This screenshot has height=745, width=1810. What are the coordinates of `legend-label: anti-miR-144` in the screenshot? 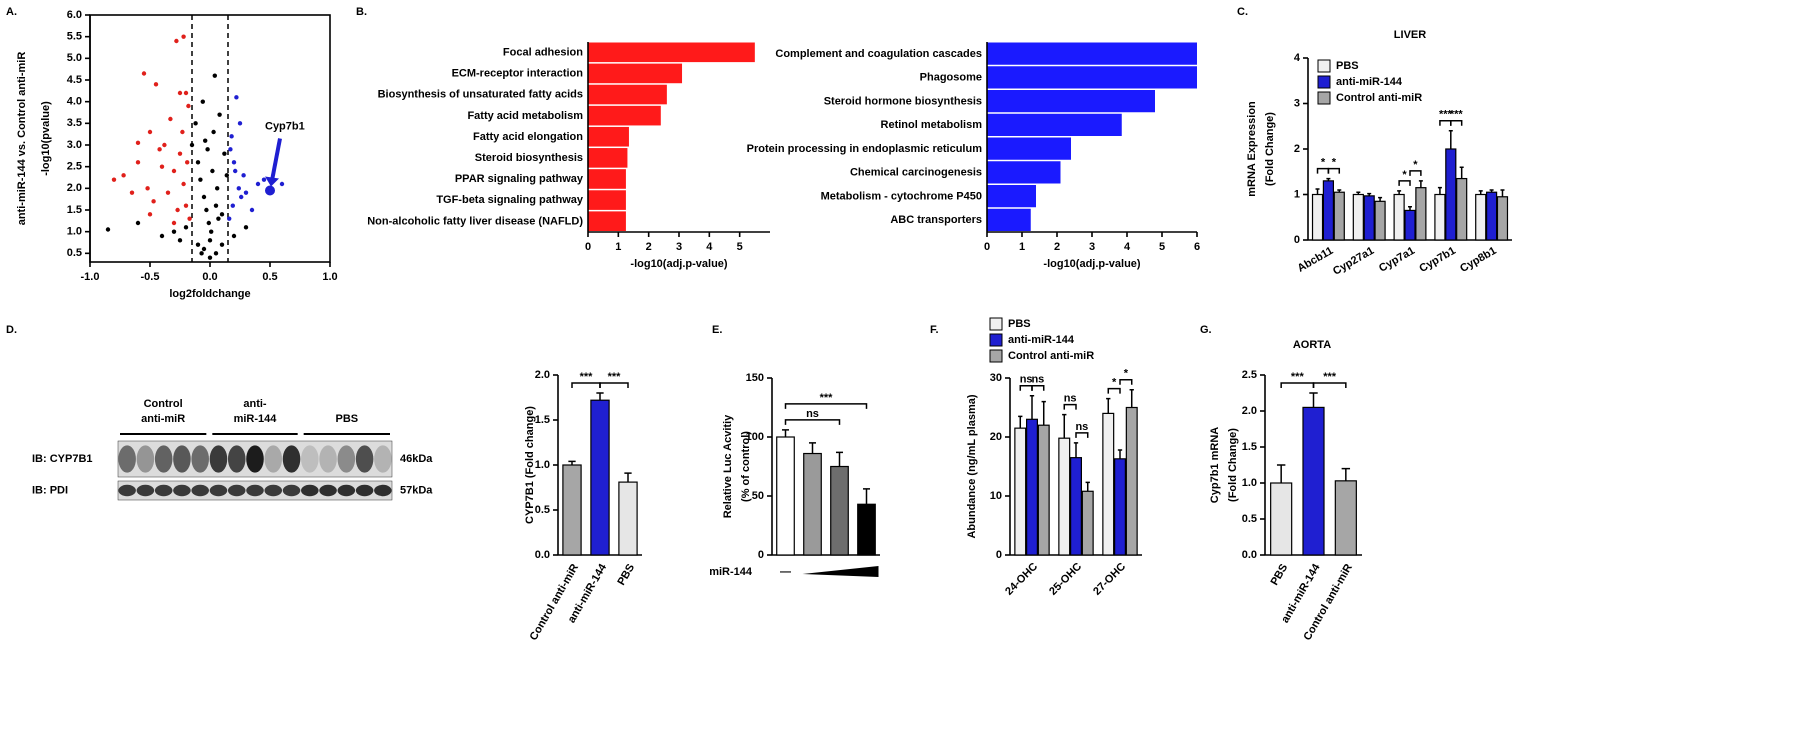 It's located at (1369, 82).